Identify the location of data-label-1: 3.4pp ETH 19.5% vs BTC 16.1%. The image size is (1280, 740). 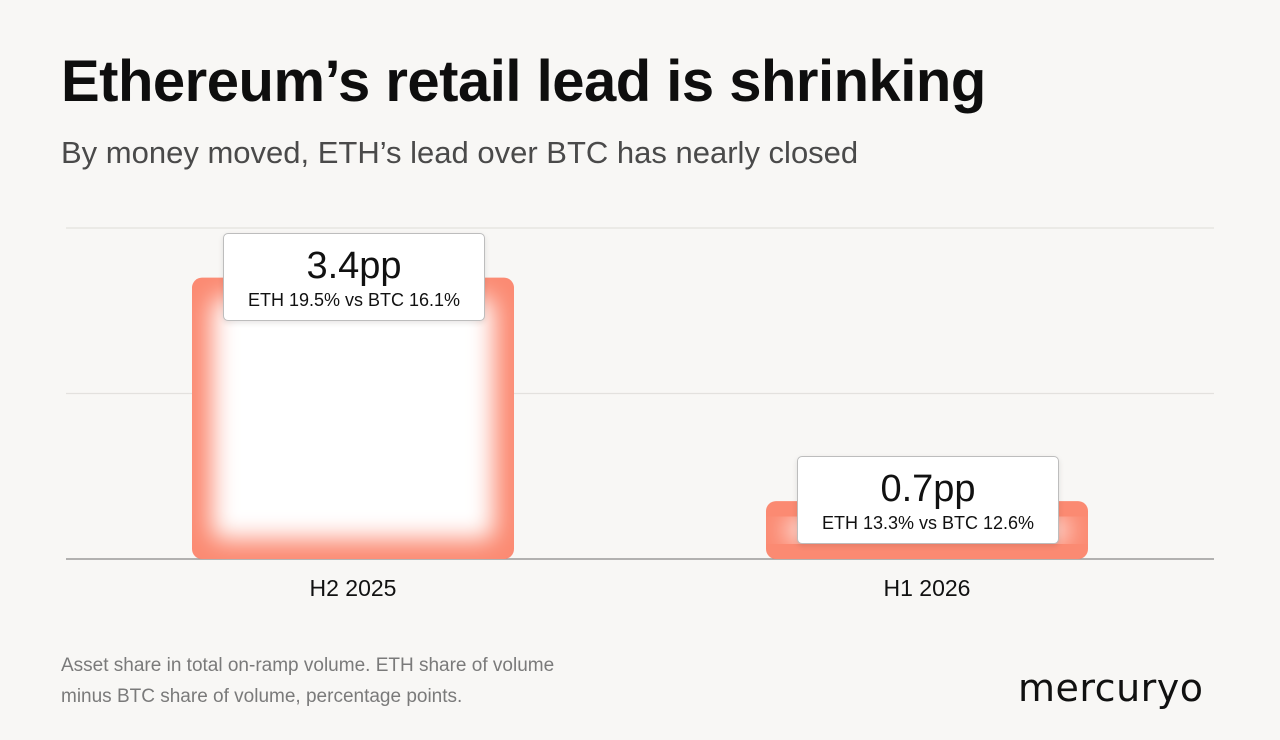
(354, 276).